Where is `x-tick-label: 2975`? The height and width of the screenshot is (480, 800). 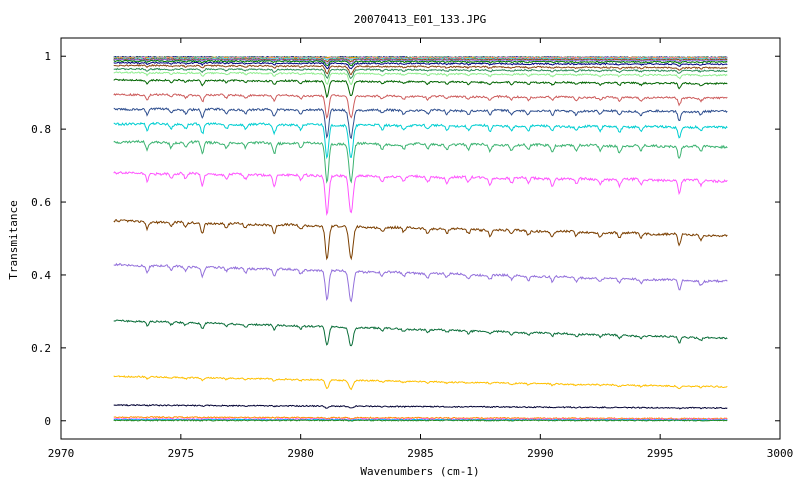
x-tick-label: 2975 is located at coordinates (181, 453).